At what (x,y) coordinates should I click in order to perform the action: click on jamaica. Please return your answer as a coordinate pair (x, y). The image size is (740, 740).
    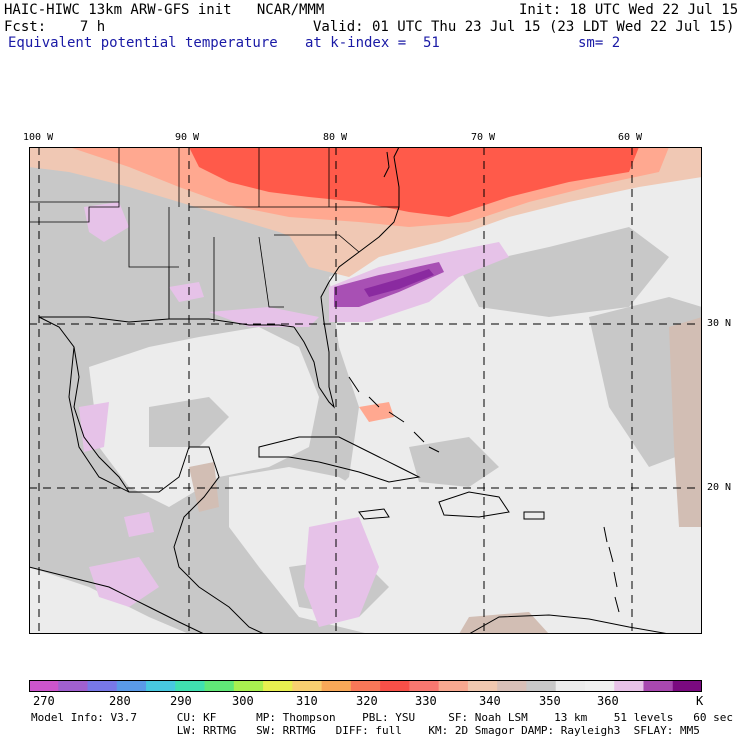
    Looking at the image, I should click on (374, 514).